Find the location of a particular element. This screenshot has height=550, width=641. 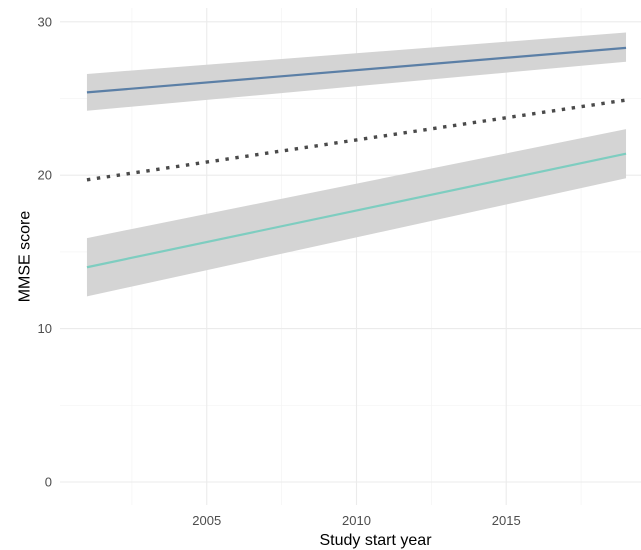

y-tick-label: 0 is located at coordinates (48, 481).